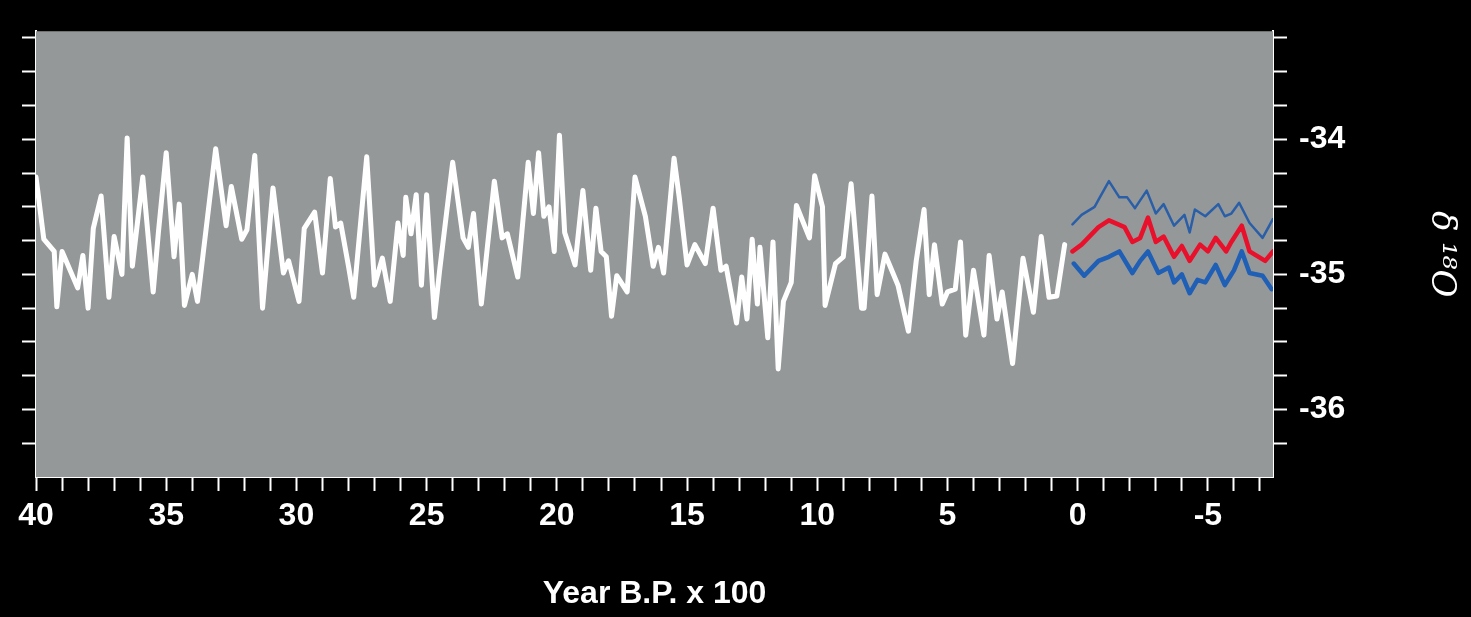 Image resolution: width=1471 pixels, height=617 pixels. I want to click on x-tick-label: 20, so click(557, 514).